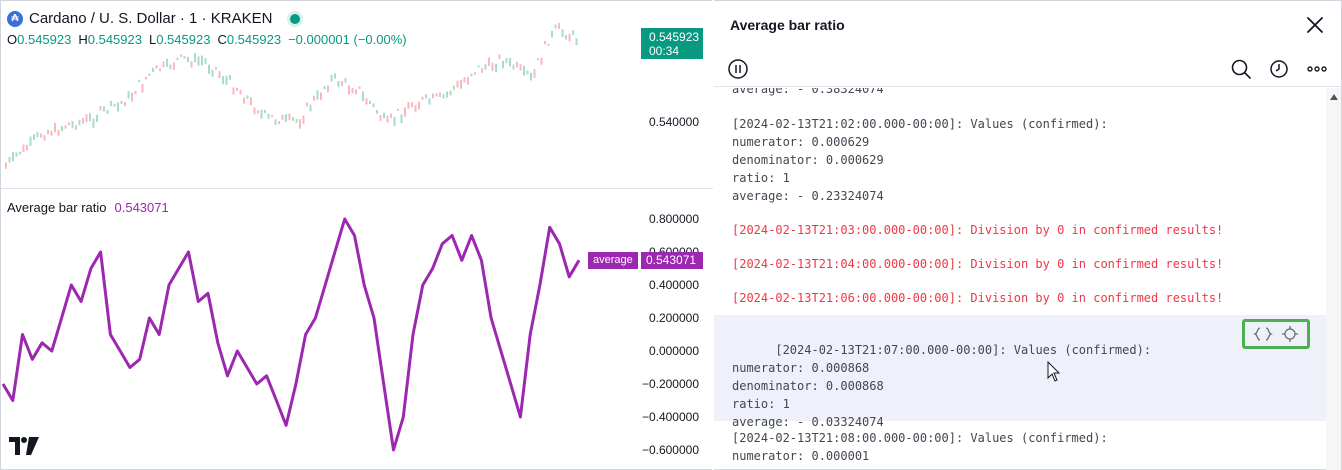 This screenshot has width=1342, height=470. I want to click on high-value: 0.545923, so click(114, 39).